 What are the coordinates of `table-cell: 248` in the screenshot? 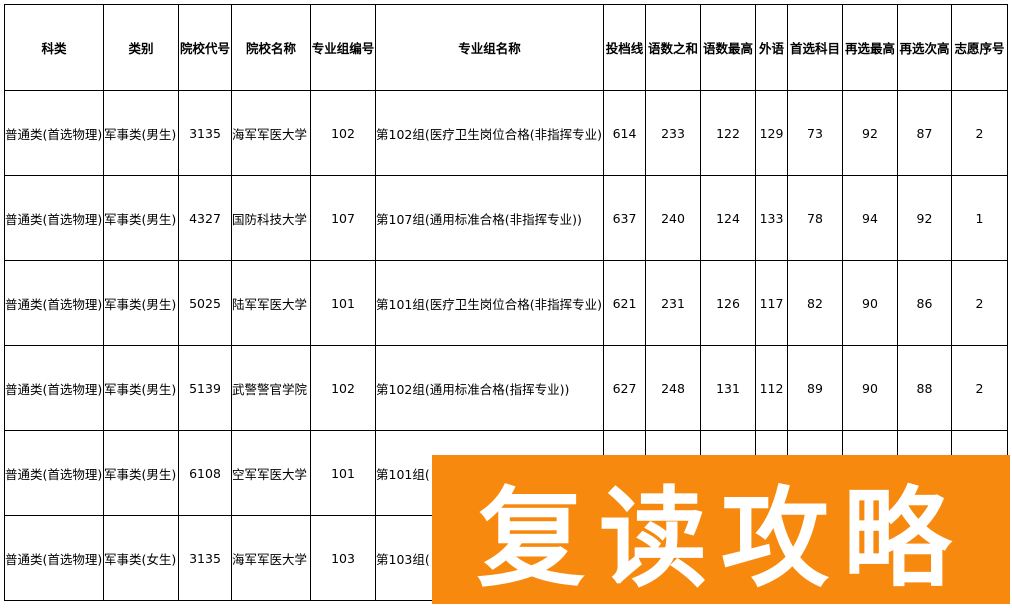 It's located at (673, 388).